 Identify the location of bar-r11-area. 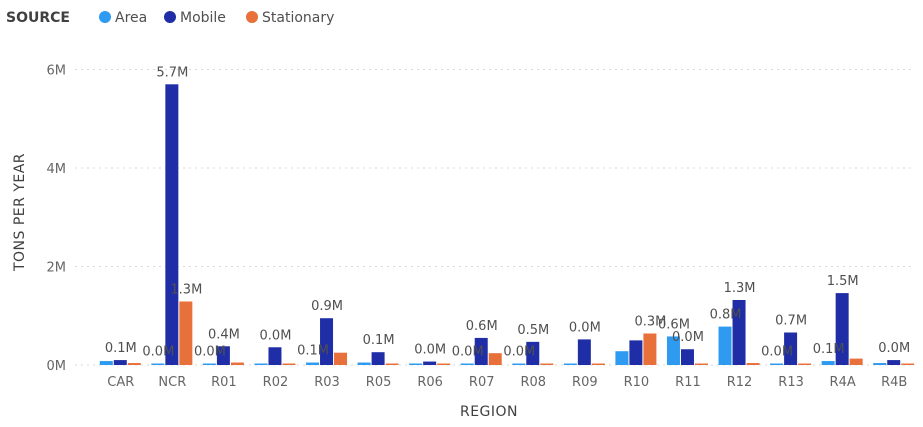
(673, 350).